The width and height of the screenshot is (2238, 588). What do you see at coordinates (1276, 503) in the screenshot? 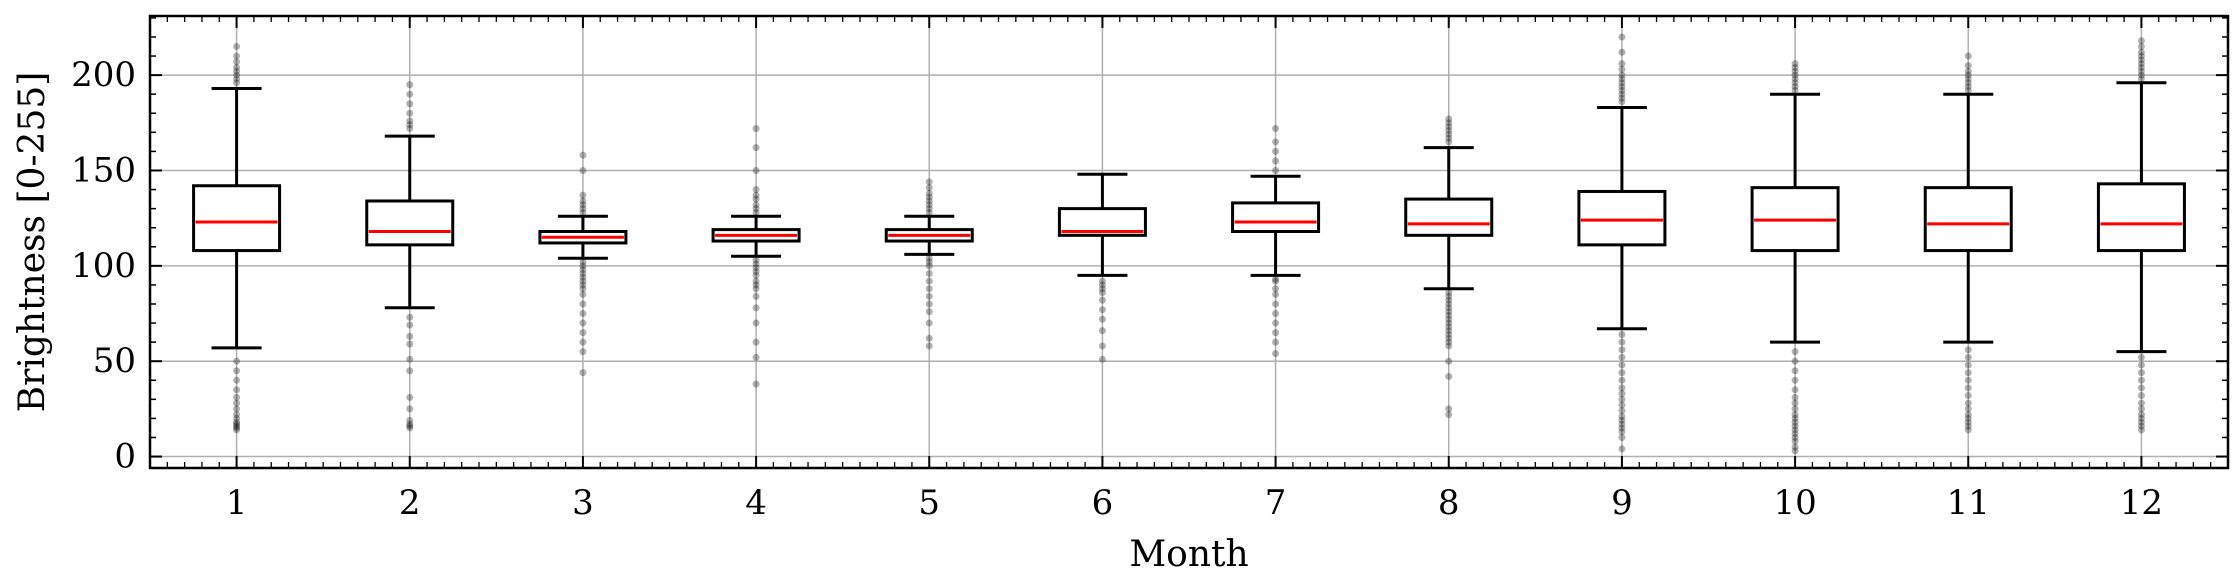
I see `x-tick-label: 7` at bounding box center [1276, 503].